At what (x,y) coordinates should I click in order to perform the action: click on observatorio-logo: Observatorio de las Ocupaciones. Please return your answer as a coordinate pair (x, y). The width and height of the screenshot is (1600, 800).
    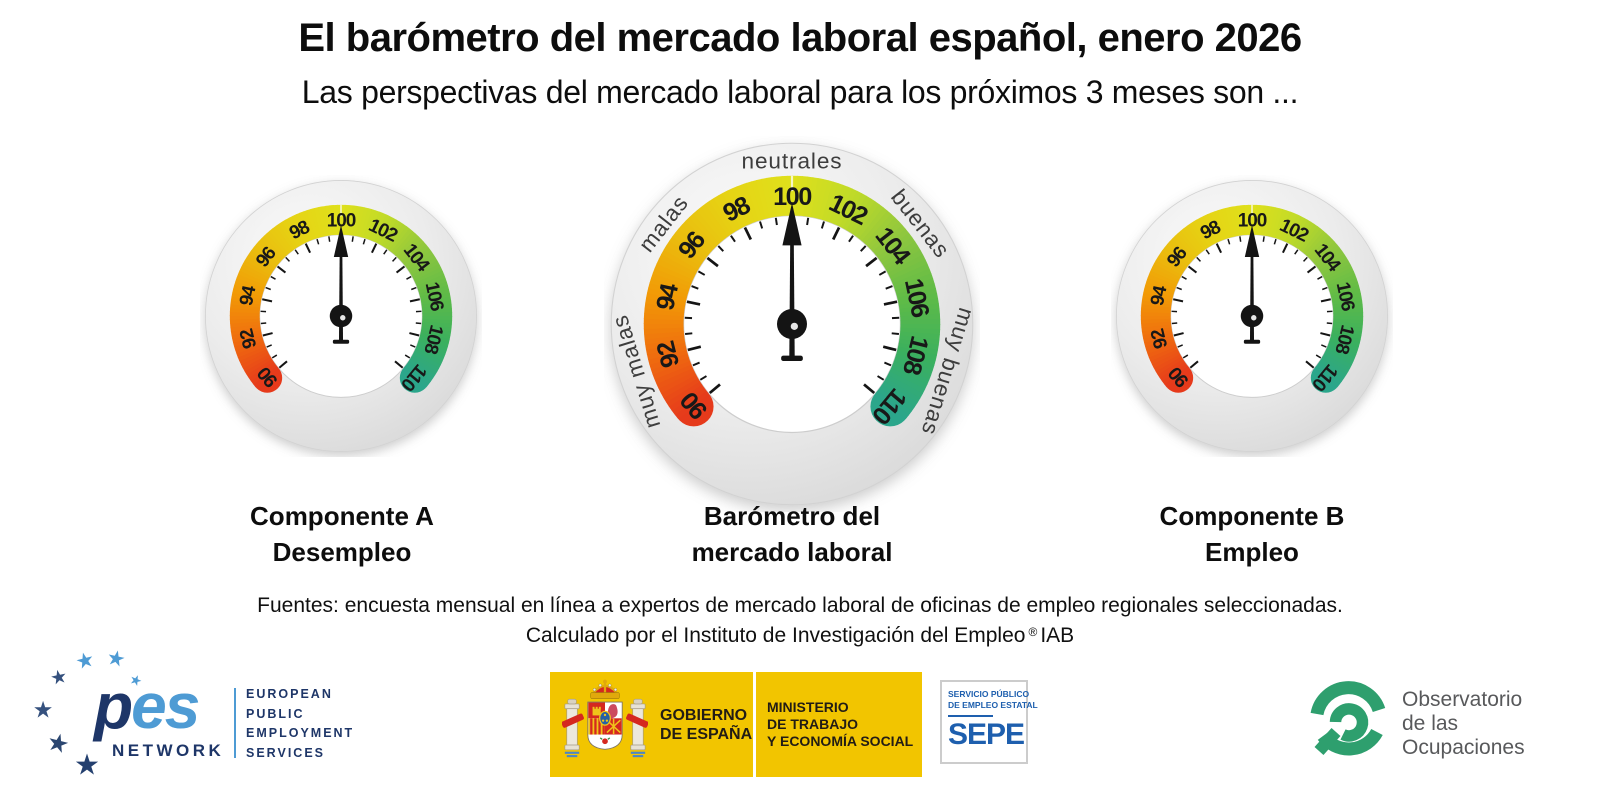
    Looking at the image, I should click on (1440, 721).